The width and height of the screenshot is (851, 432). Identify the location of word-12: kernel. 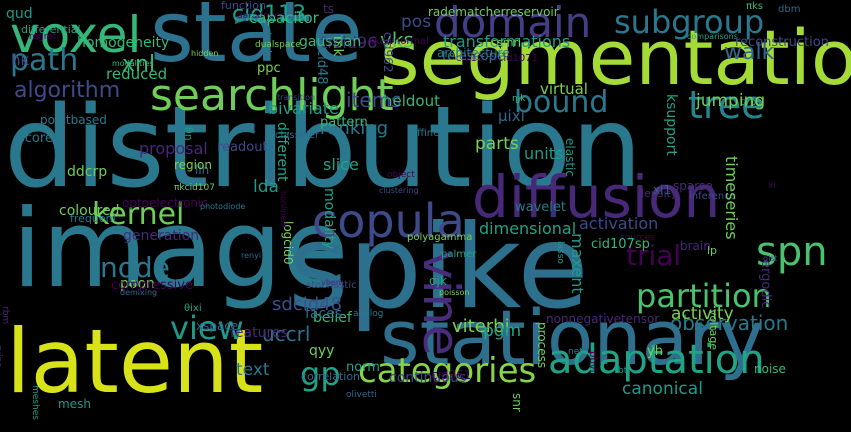
(138, 214).